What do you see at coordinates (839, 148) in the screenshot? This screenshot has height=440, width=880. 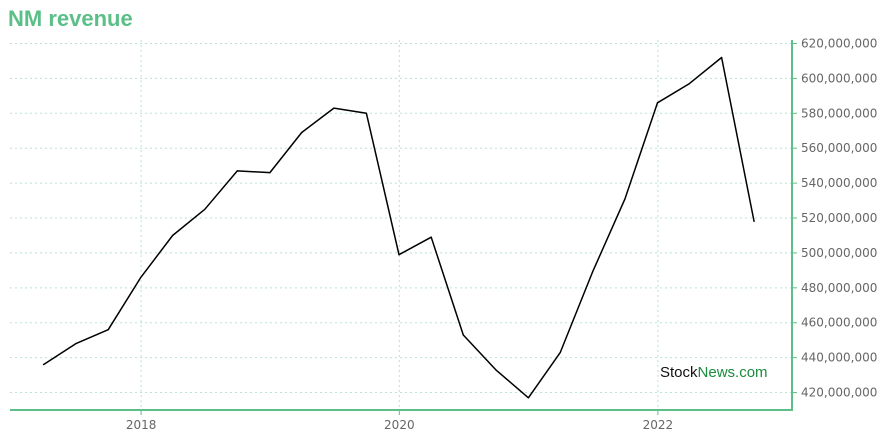 I see `y-tick-label: 560,000,000` at bounding box center [839, 148].